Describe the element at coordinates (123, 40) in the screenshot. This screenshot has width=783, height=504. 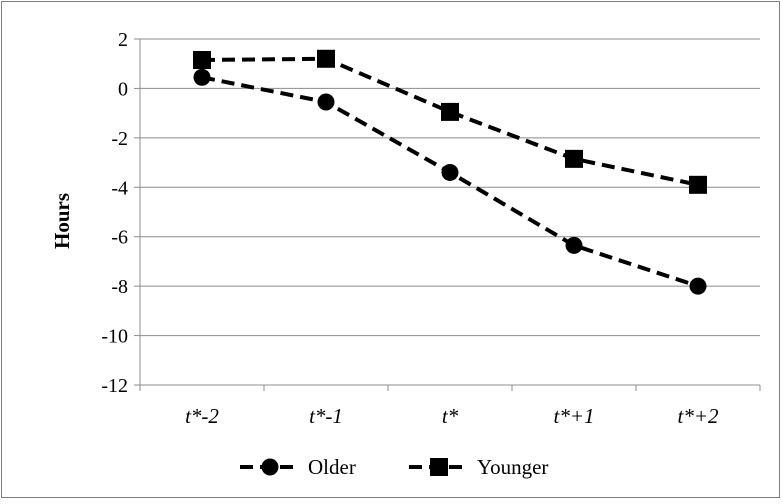
I see `y-tick-label: 2` at that location.